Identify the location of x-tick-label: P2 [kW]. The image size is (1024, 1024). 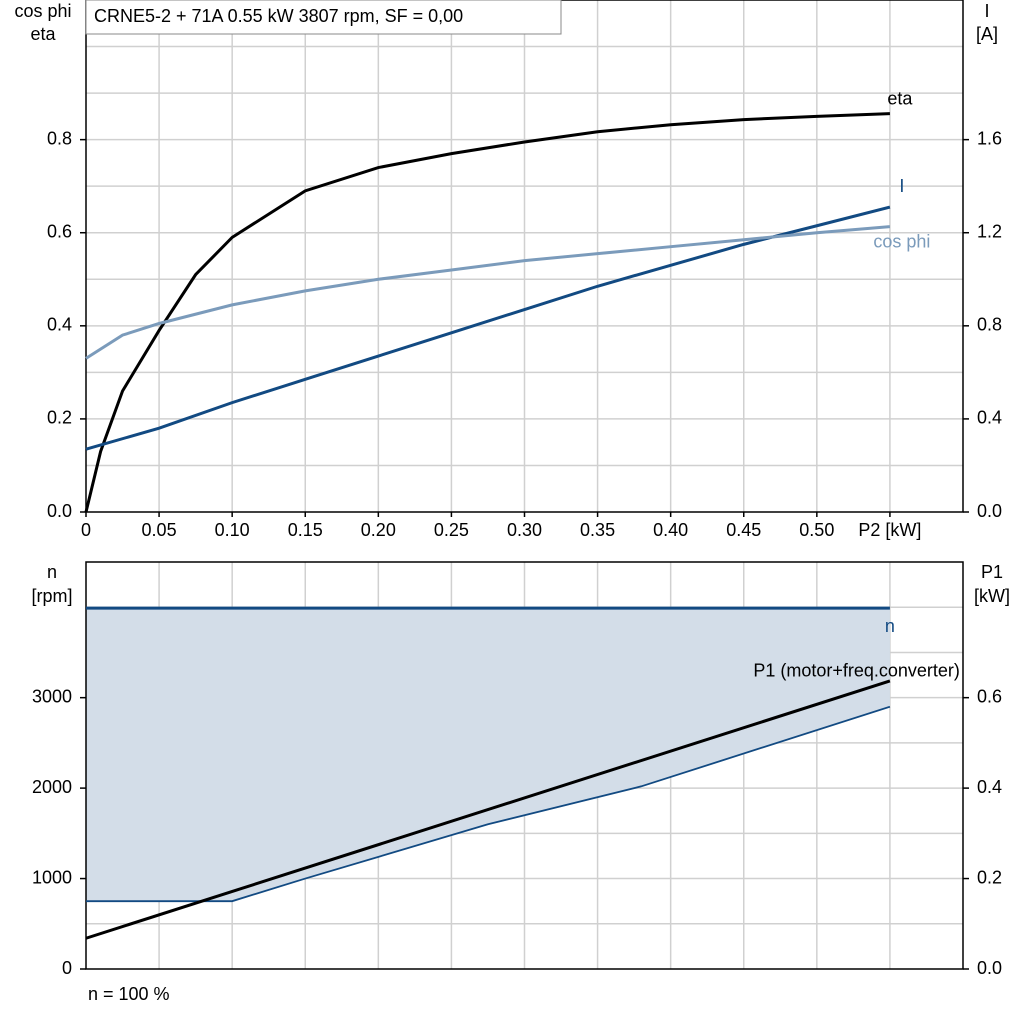
(889, 530).